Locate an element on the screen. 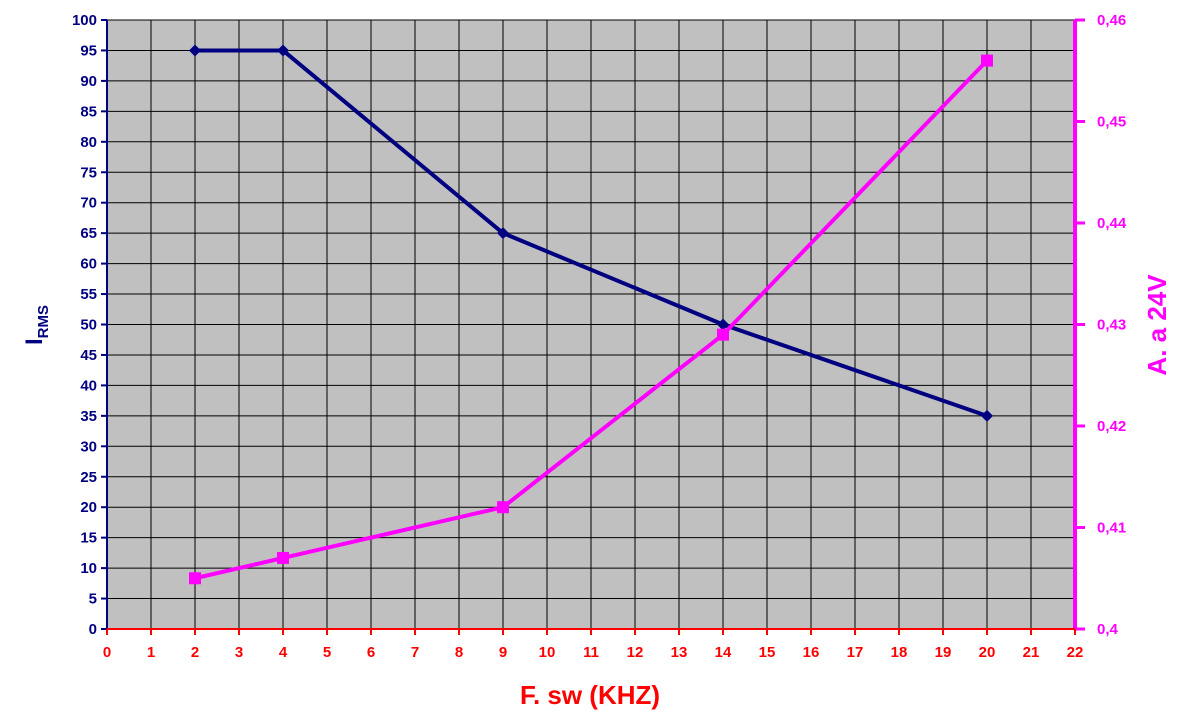 This screenshot has width=1179, height=715. right-axis-tick-label: 0,45 is located at coordinates (1111, 122).